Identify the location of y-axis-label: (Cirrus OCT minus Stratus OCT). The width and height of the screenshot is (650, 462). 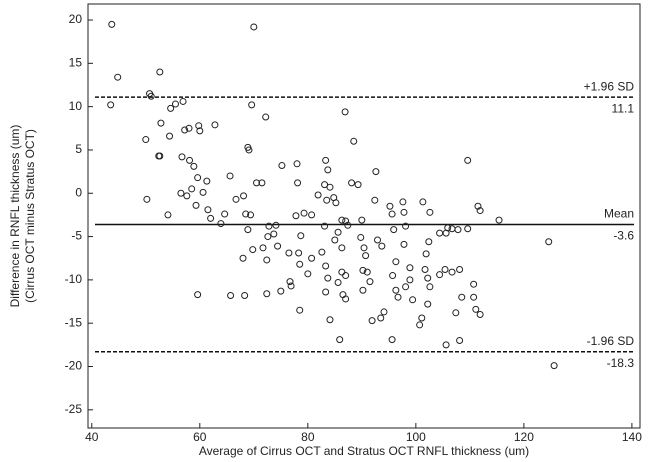
(30, 216).